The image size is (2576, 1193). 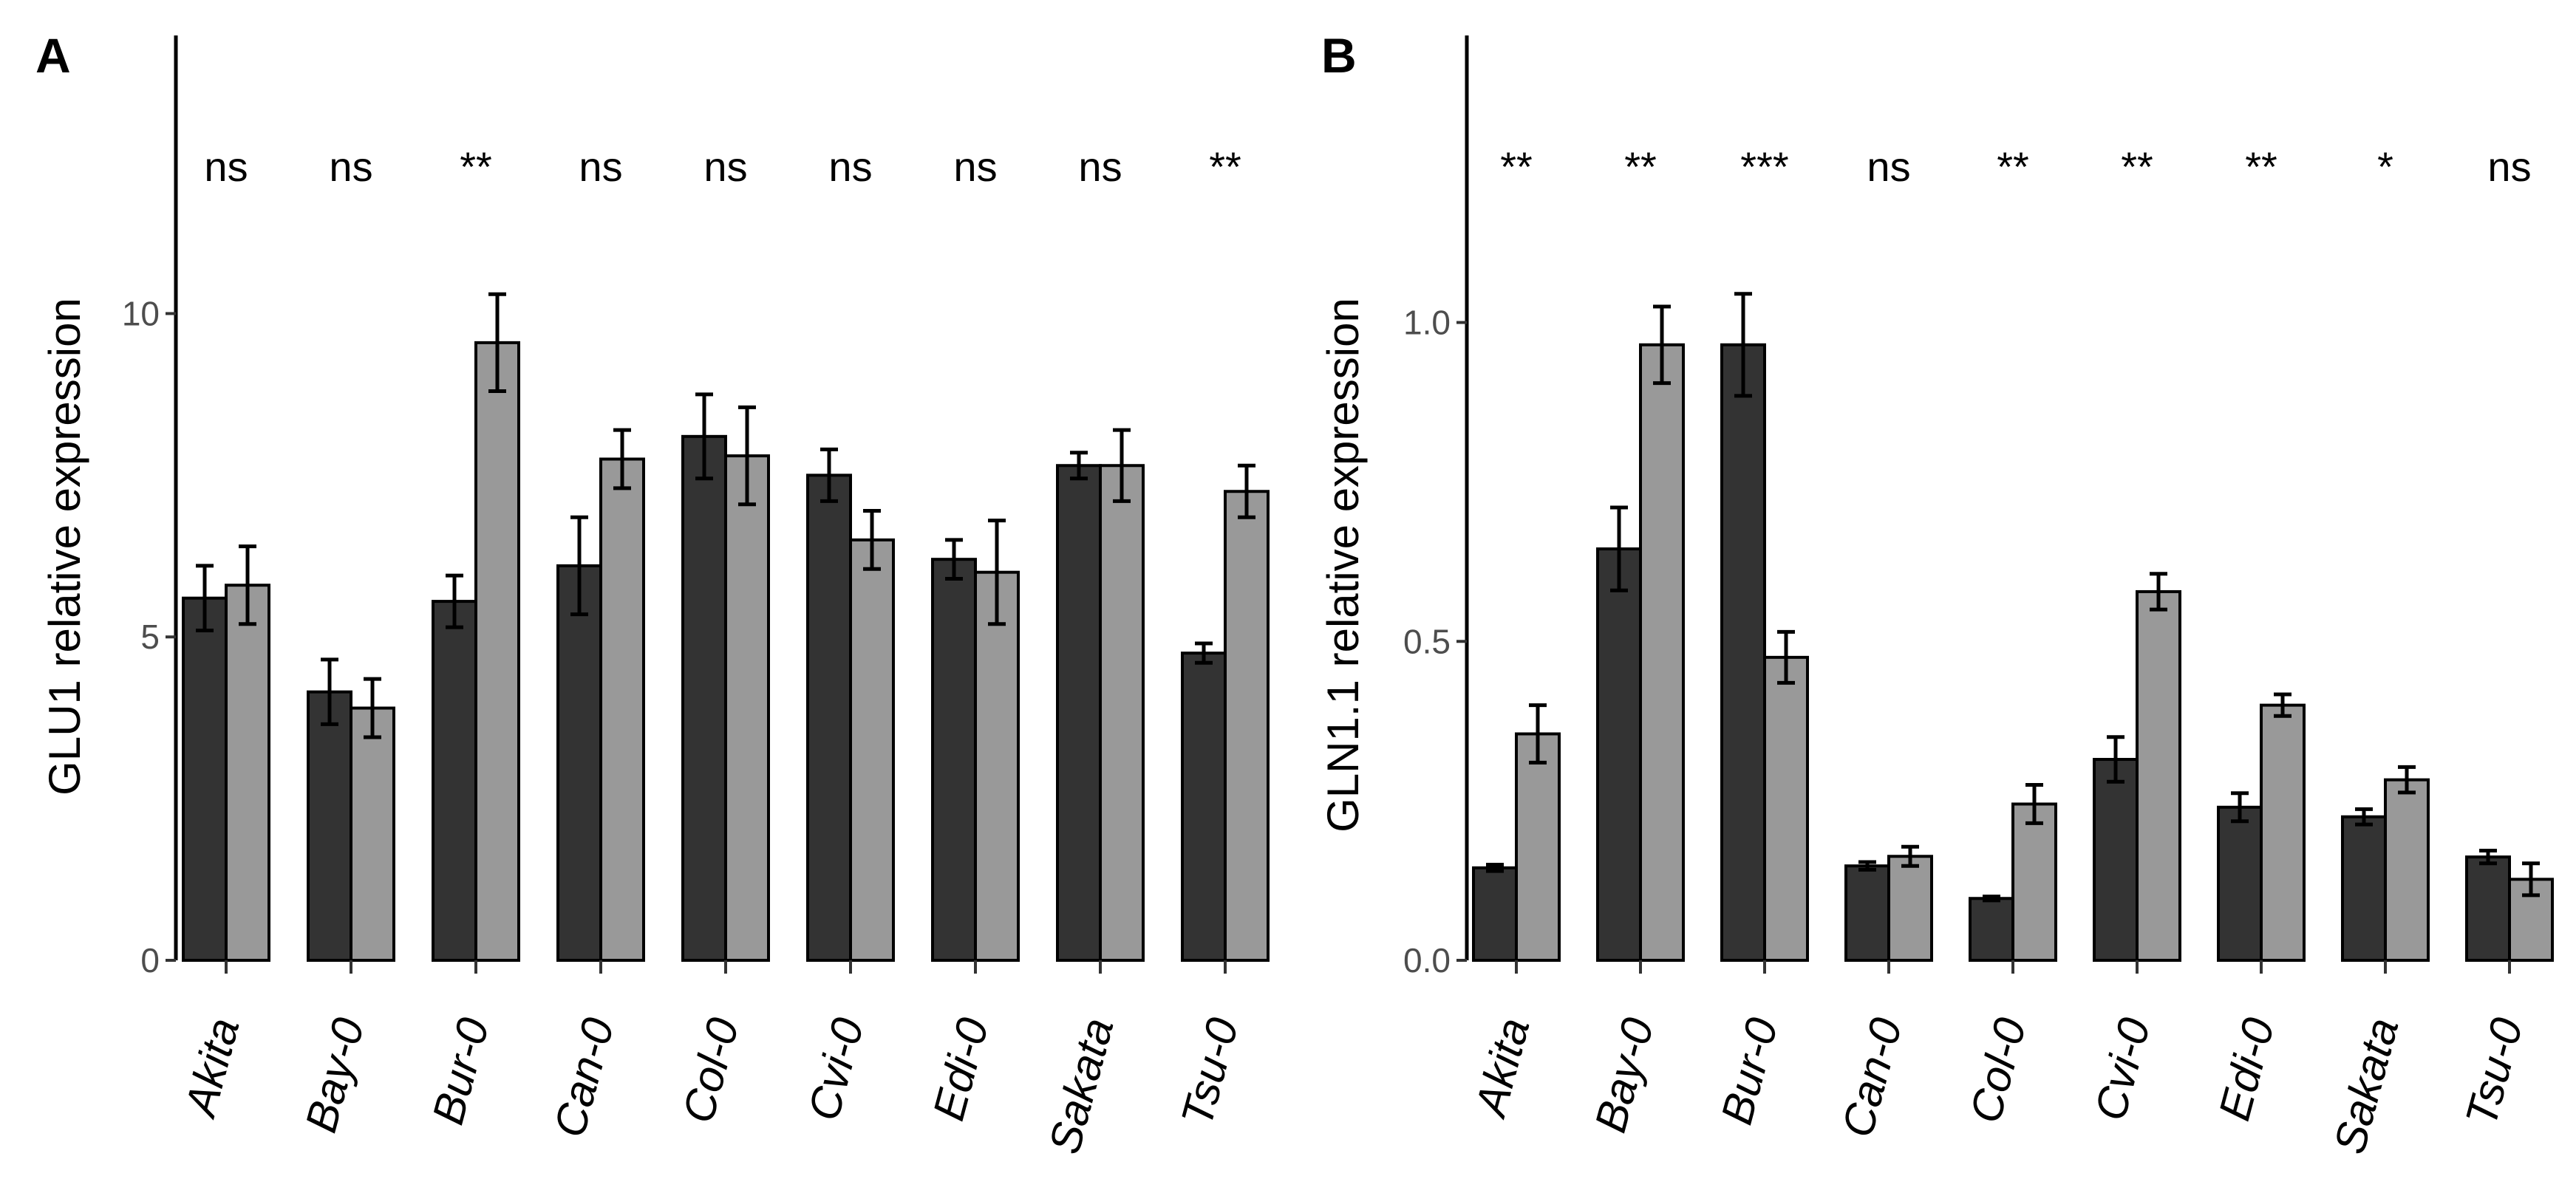 What do you see at coordinates (476, 166) in the screenshot?
I see `panel-a-significance-label: **` at bounding box center [476, 166].